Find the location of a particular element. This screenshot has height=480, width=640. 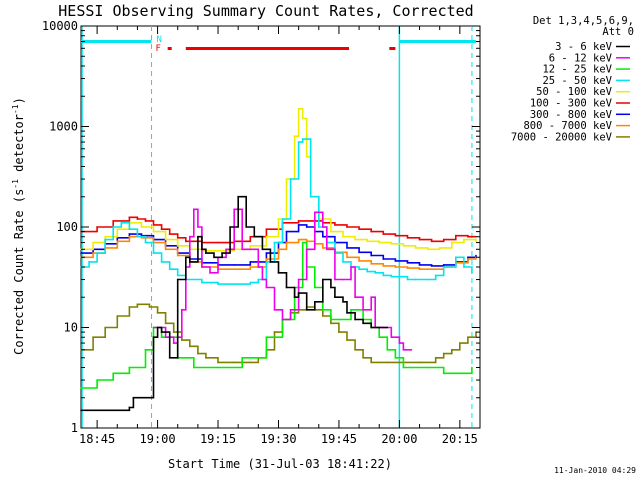

legend-label-4: 50 - 100 keV is located at coordinates (574, 92).